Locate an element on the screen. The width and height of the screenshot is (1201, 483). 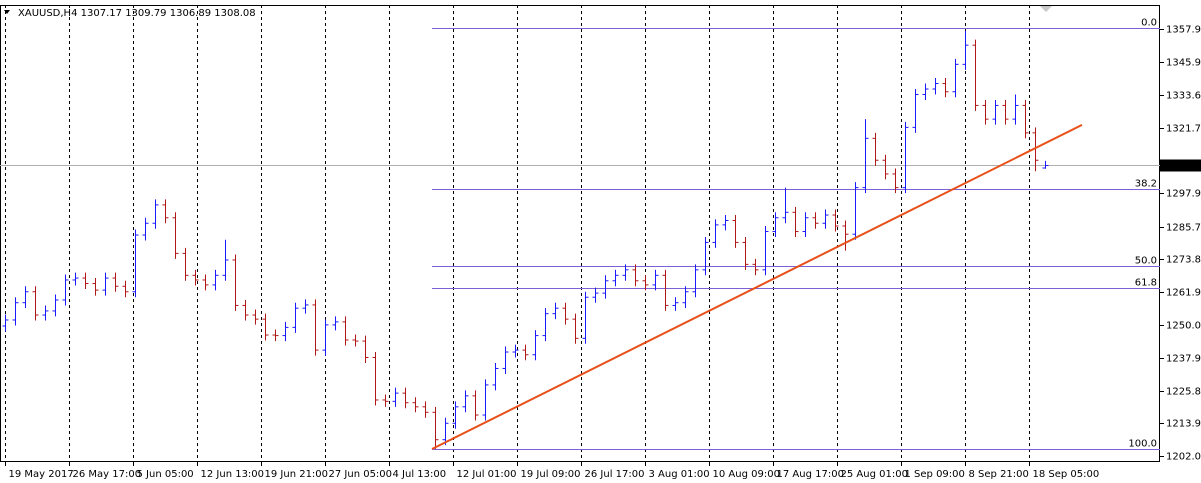
symbol: XAUUSD,H4 is located at coordinates (47, 13).